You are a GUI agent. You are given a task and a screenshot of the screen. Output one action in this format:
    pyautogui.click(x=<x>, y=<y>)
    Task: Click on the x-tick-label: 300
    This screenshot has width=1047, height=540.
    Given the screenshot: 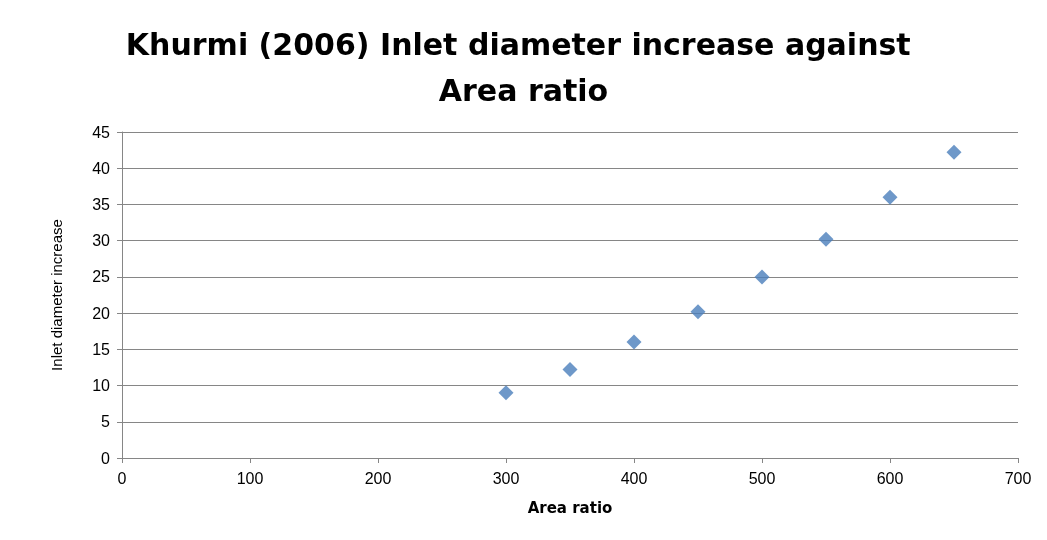 What is the action you would take?
    pyautogui.click(x=506, y=478)
    